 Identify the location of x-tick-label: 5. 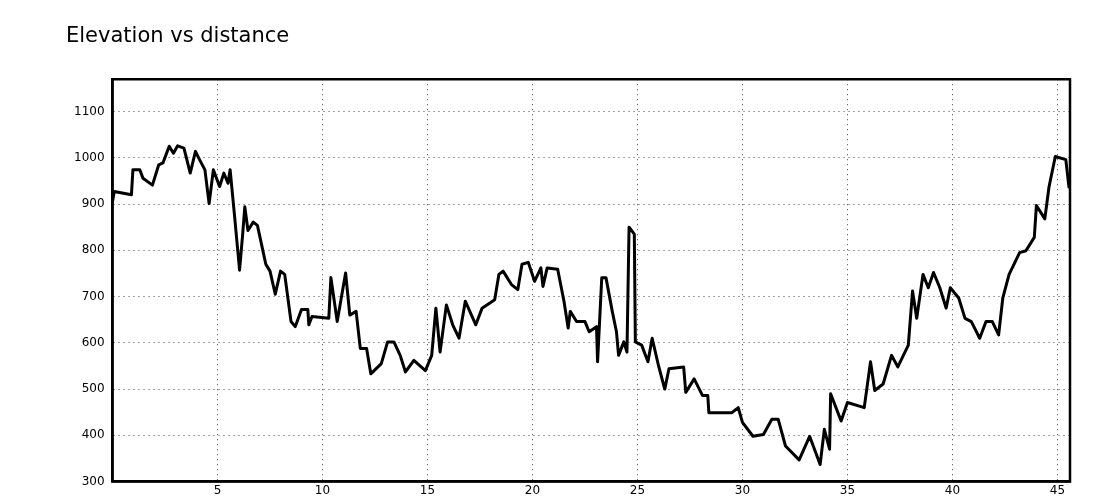
(217, 489).